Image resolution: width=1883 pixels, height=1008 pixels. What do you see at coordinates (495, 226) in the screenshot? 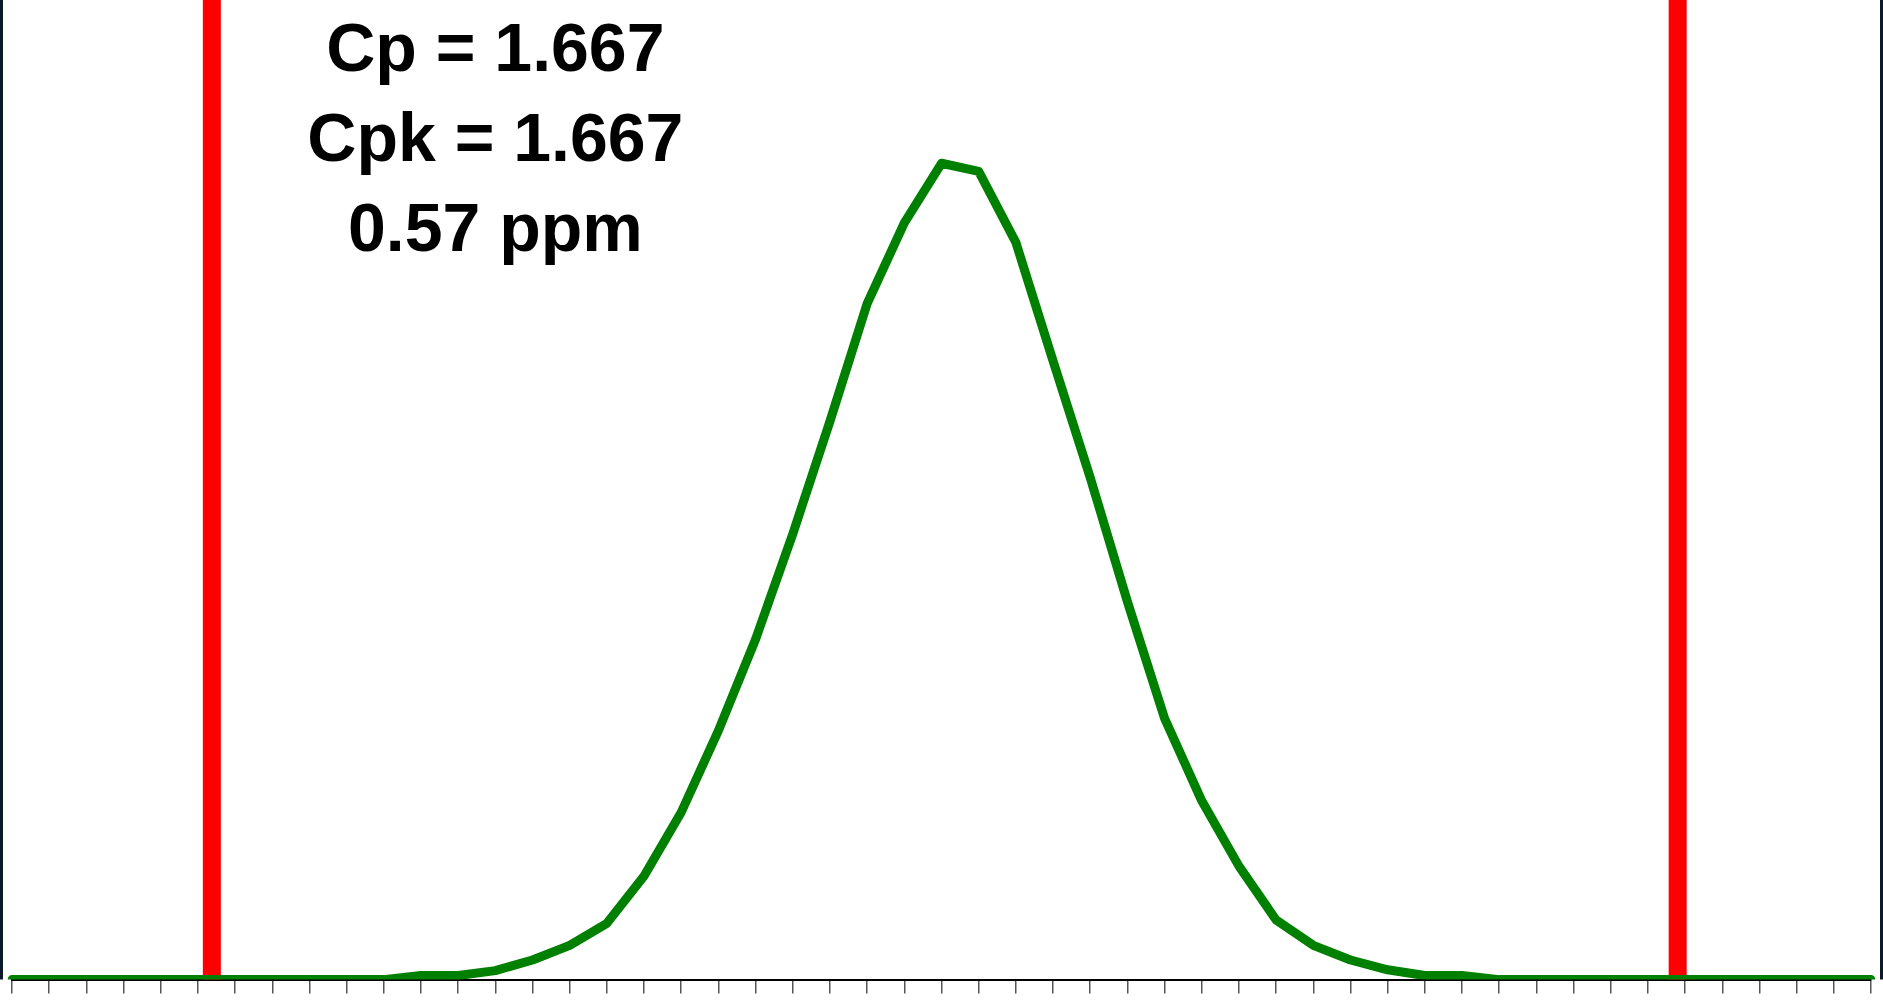
I see `annotation: 0.57 ppm` at bounding box center [495, 226].